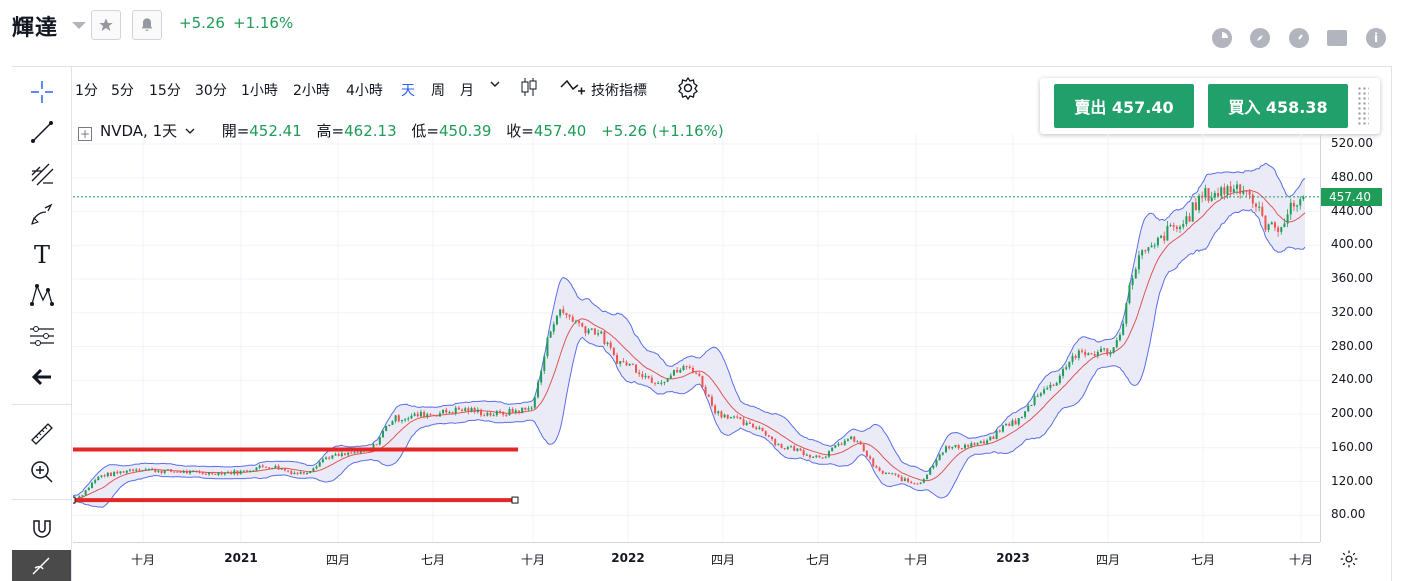  I want to click on timeframe-5m: 5分, so click(122, 91).